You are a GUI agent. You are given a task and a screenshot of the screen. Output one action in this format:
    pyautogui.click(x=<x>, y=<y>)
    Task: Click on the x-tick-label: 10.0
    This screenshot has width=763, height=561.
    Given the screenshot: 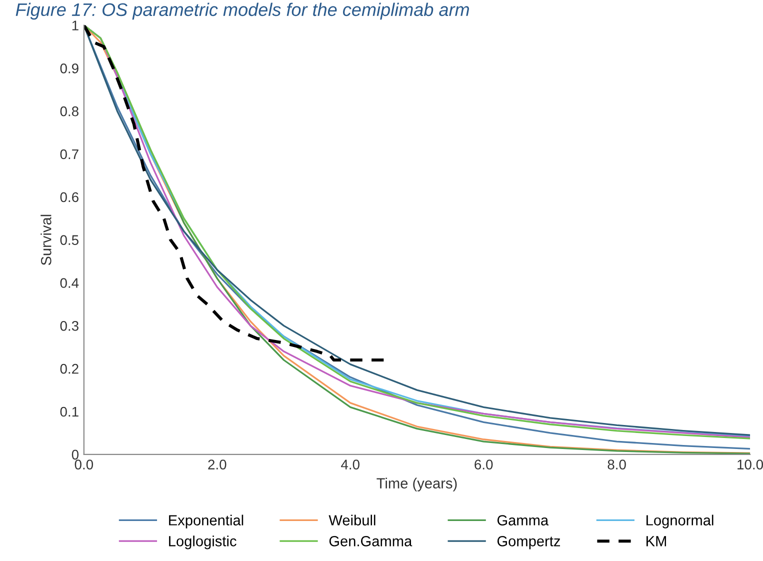 What is the action you would take?
    pyautogui.click(x=750, y=465)
    